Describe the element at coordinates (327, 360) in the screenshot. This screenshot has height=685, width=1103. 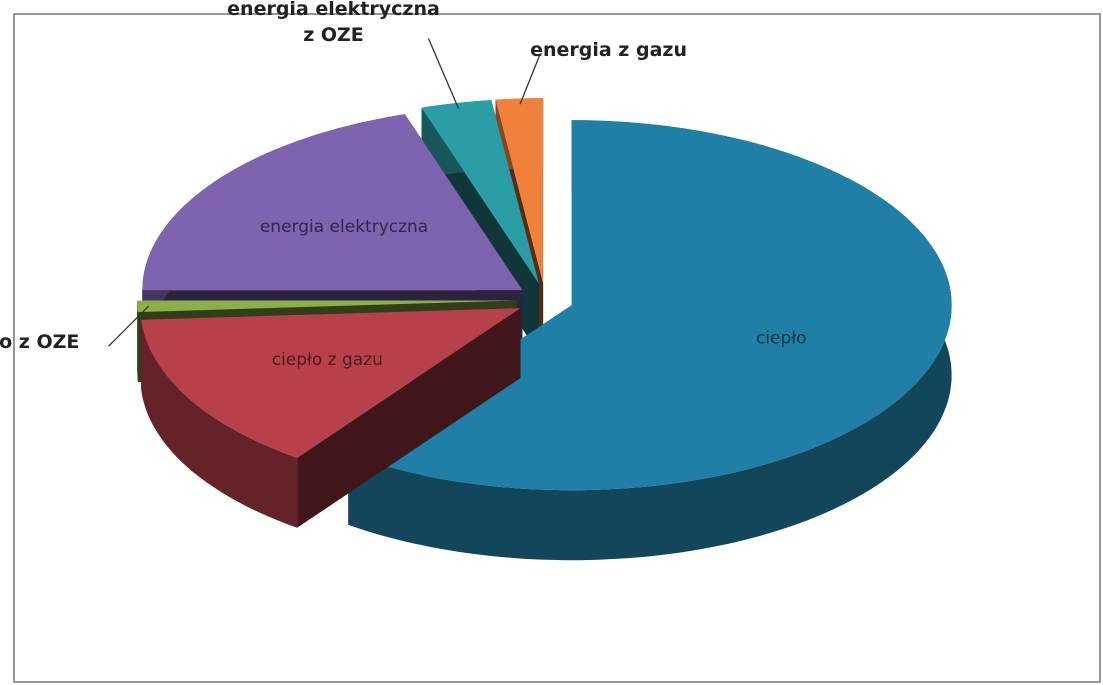
I see `slice-label: ciepło z gazu` at that location.